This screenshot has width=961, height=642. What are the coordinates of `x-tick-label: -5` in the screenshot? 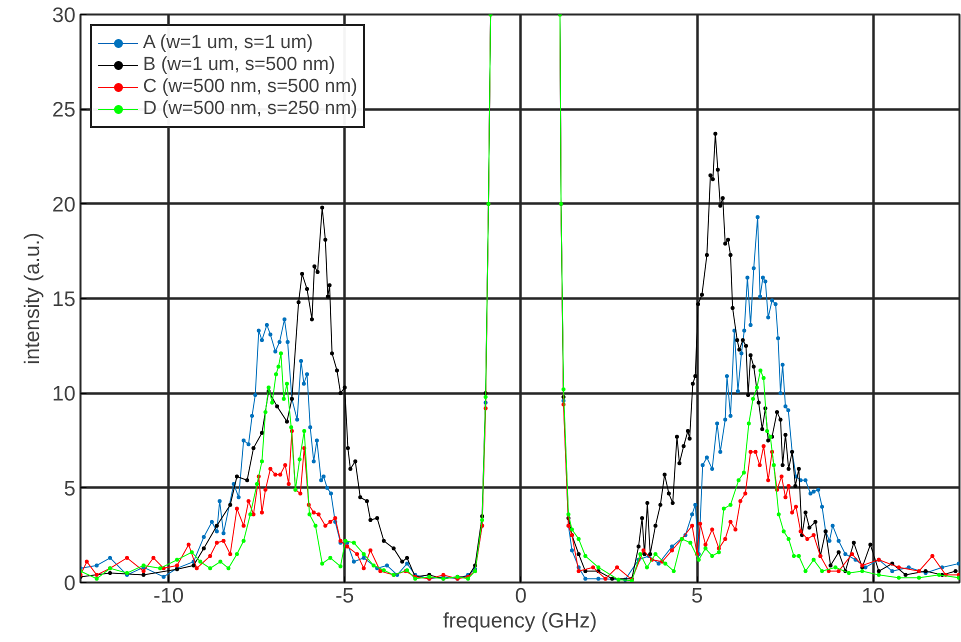 It's located at (344, 596).